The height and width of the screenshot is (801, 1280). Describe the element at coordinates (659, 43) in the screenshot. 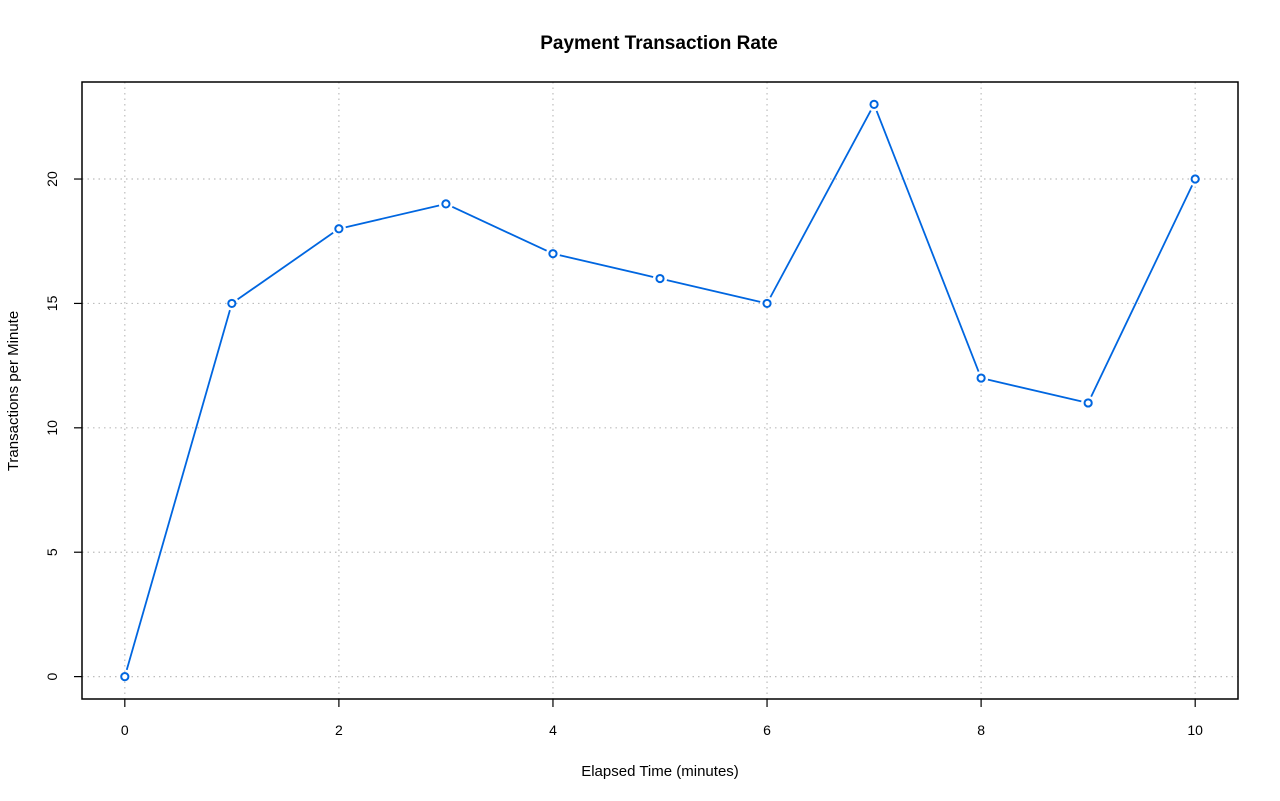

I see `chart-title: Payment Transaction Rate` at that location.